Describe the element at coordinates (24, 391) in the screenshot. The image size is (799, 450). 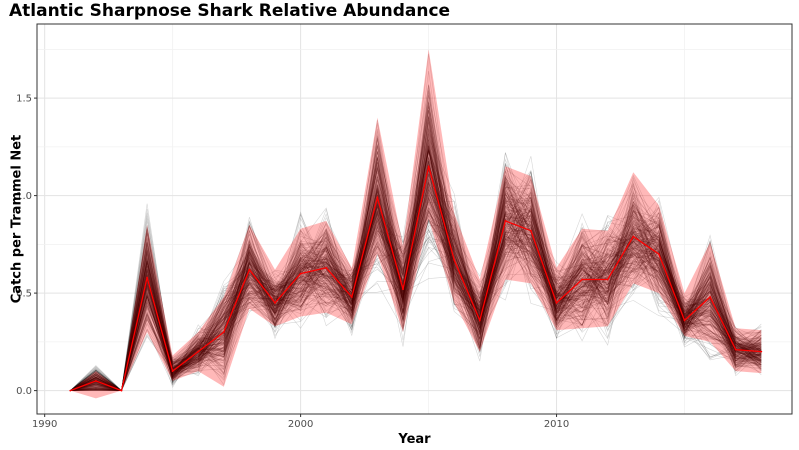
I see `y-tick-label: 0.0` at that location.